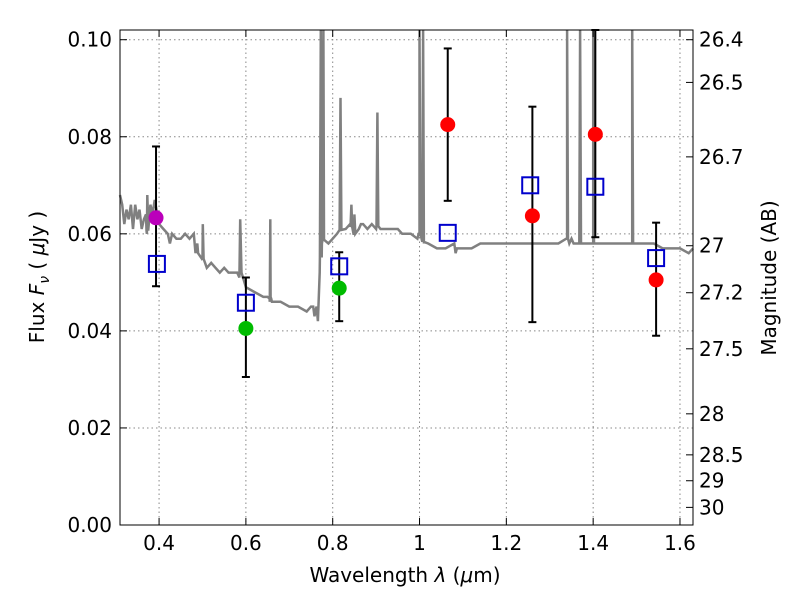 This screenshot has width=800, height=600. Describe the element at coordinates (37, 228) in the screenshot. I see `y-axis-title-unit: Jy )` at that location.